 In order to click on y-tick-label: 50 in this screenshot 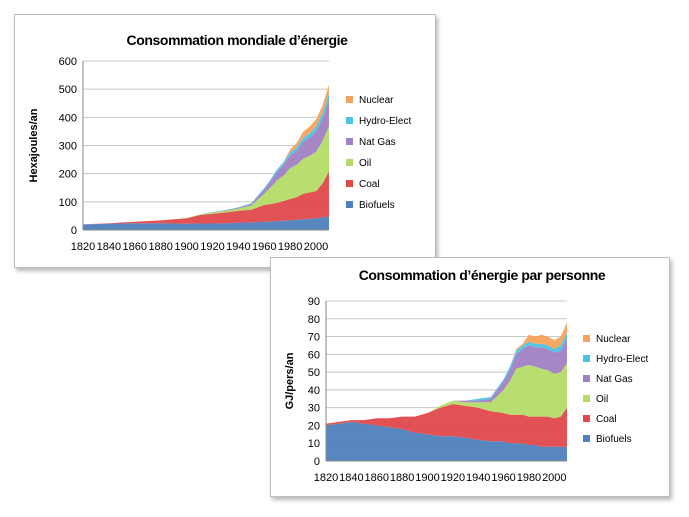, I will do `click(314, 373)`.